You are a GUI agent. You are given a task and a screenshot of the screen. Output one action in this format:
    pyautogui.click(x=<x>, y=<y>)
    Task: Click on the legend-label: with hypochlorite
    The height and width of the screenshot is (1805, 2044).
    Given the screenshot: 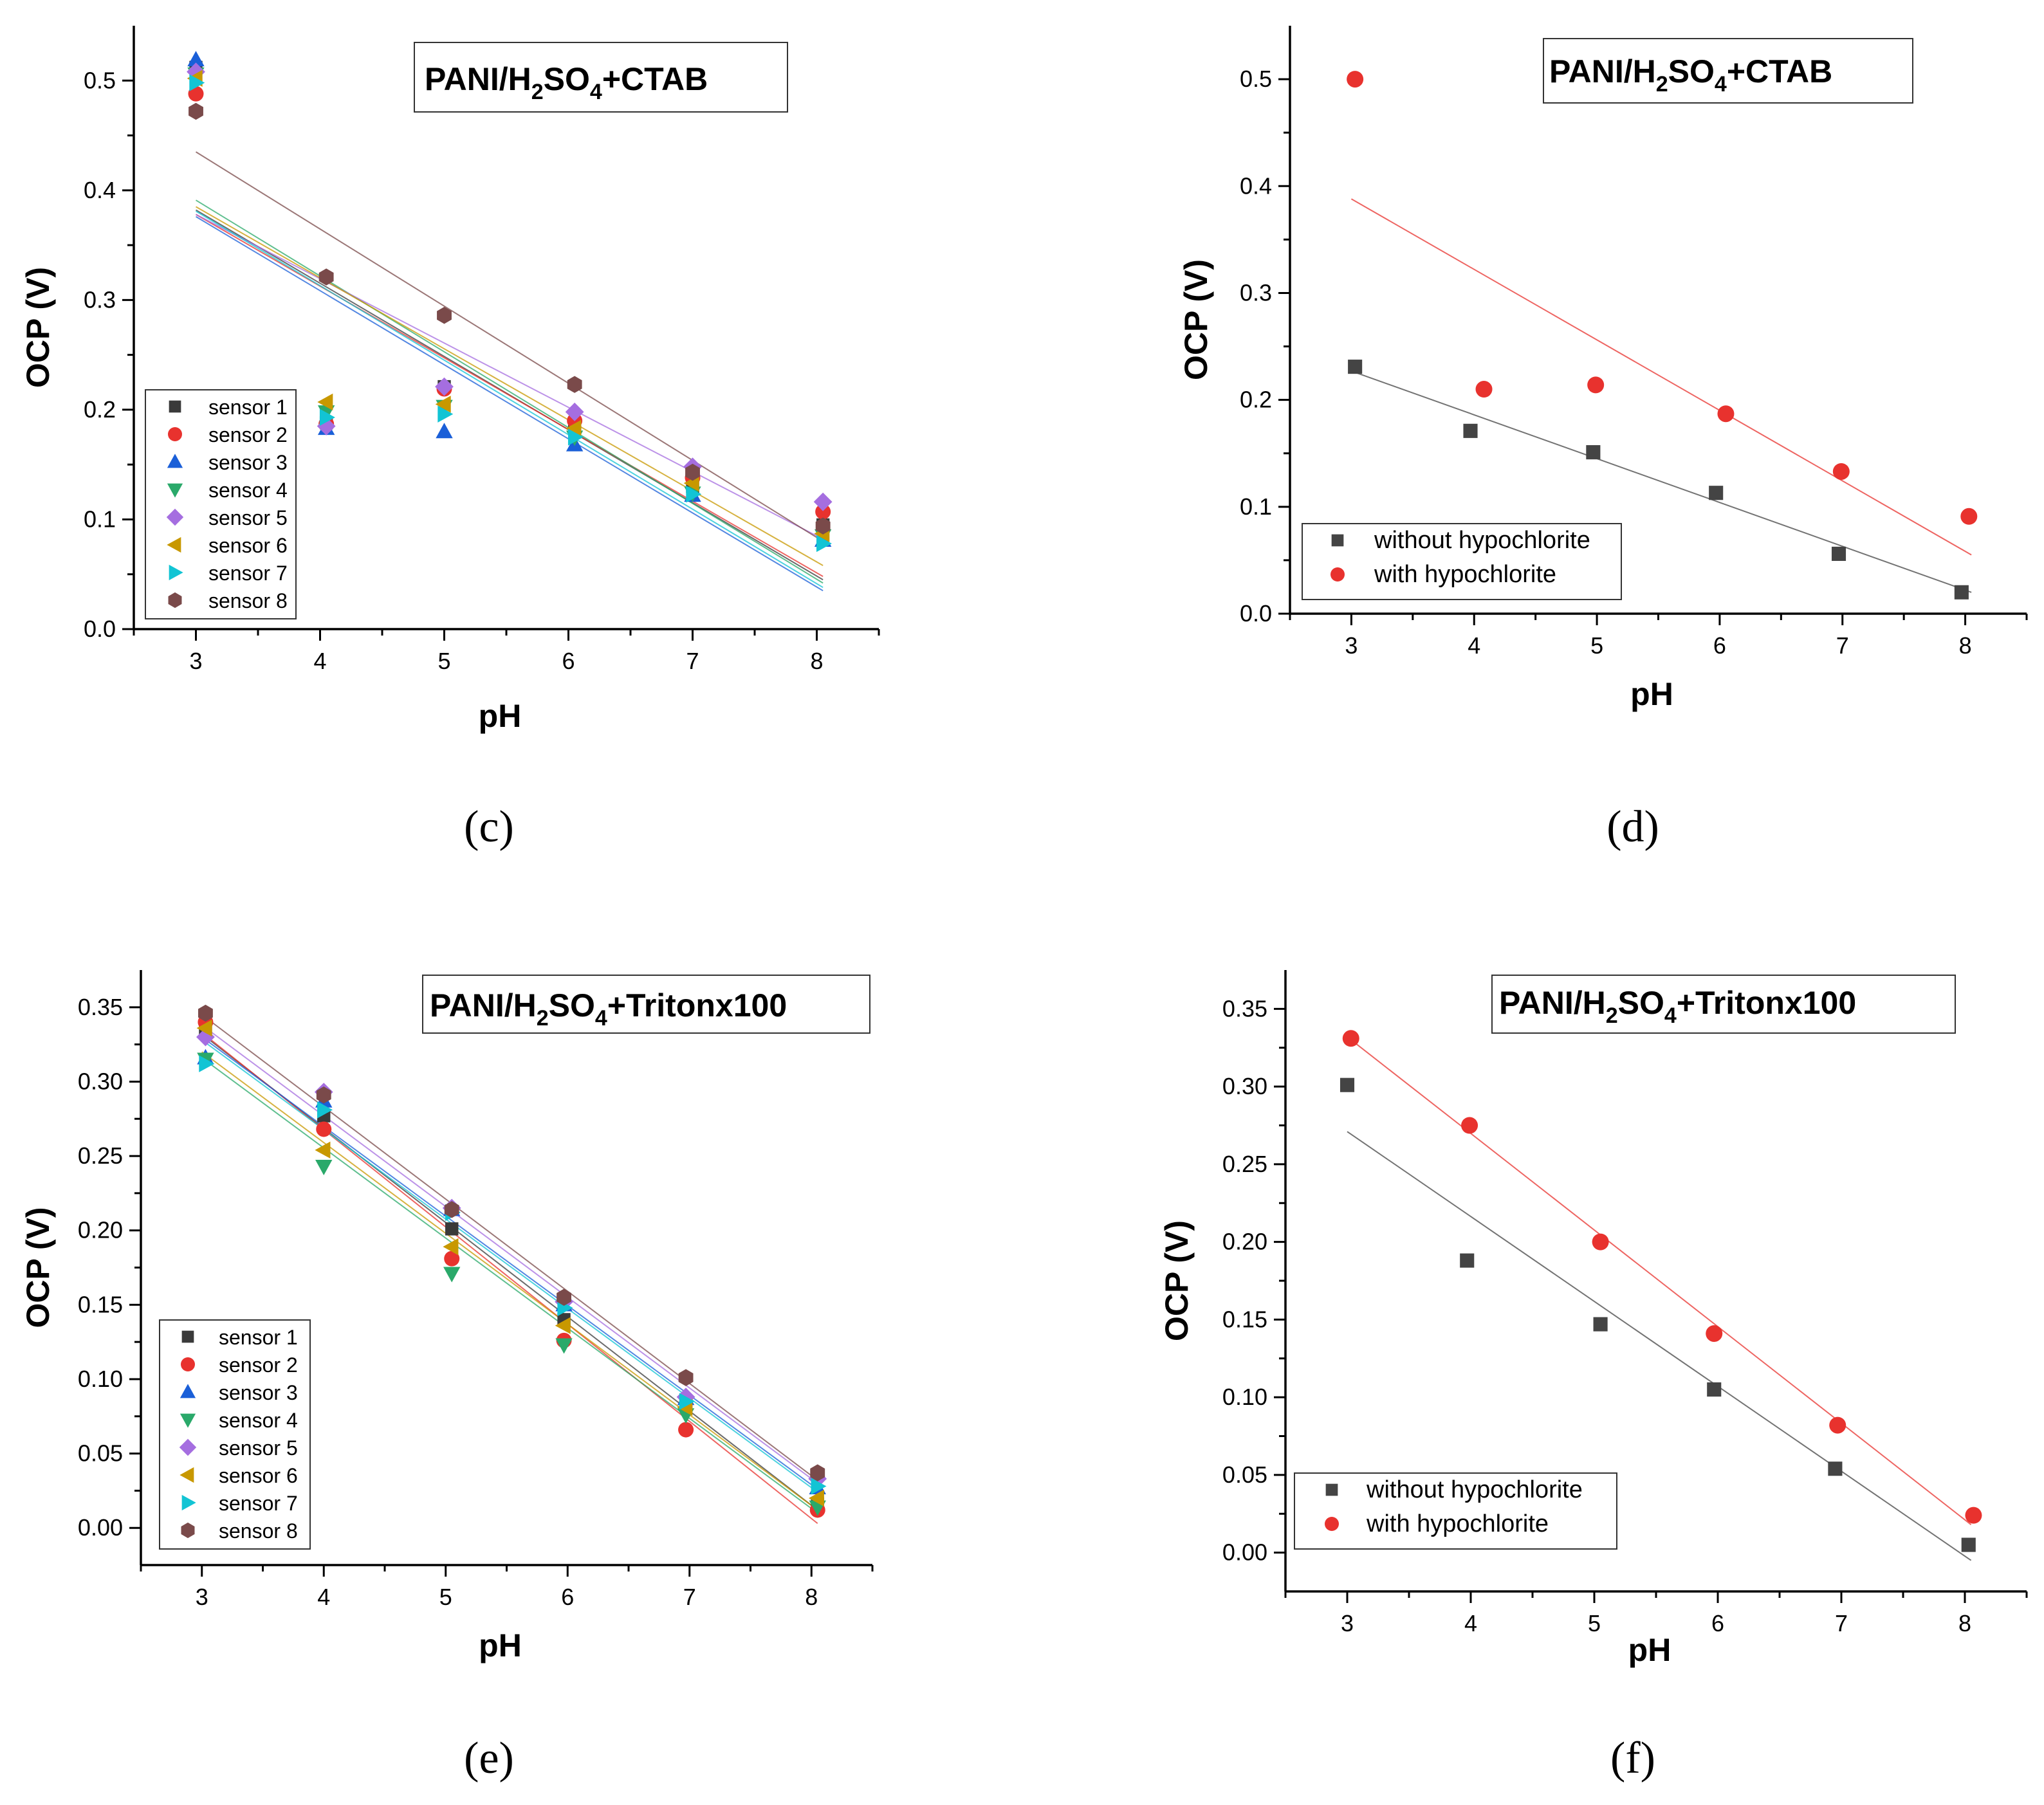 What is the action you would take?
    pyautogui.click(x=1457, y=1523)
    